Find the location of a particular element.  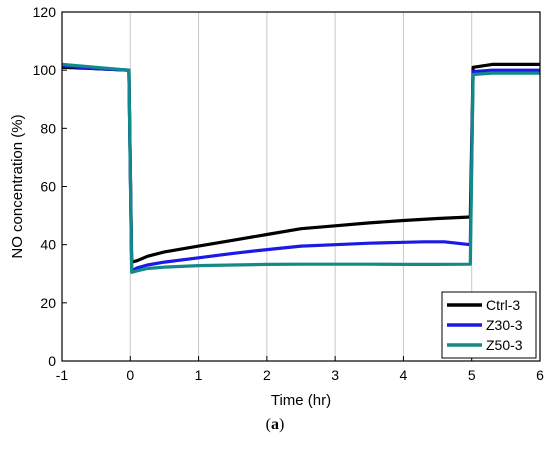

y-axis: 0 20 40 60 80 100 120 is located at coordinates (50, 186).